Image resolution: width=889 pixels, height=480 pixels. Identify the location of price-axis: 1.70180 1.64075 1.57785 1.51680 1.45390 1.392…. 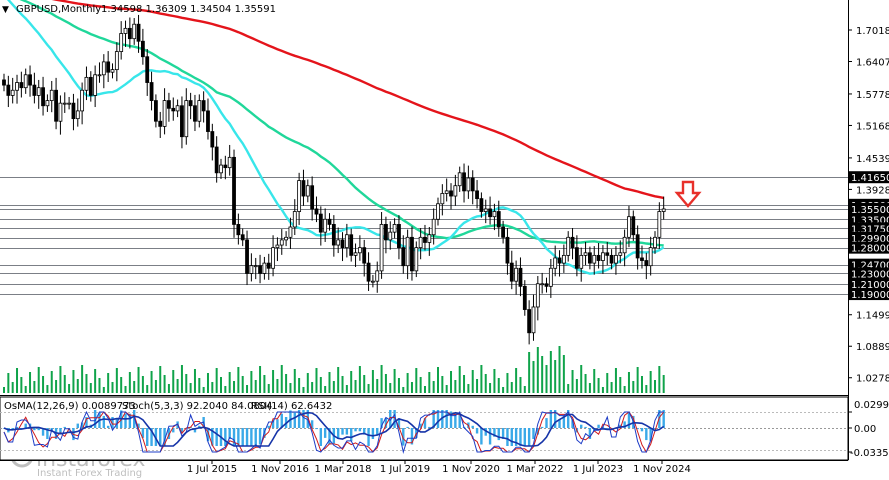
(868, 205).